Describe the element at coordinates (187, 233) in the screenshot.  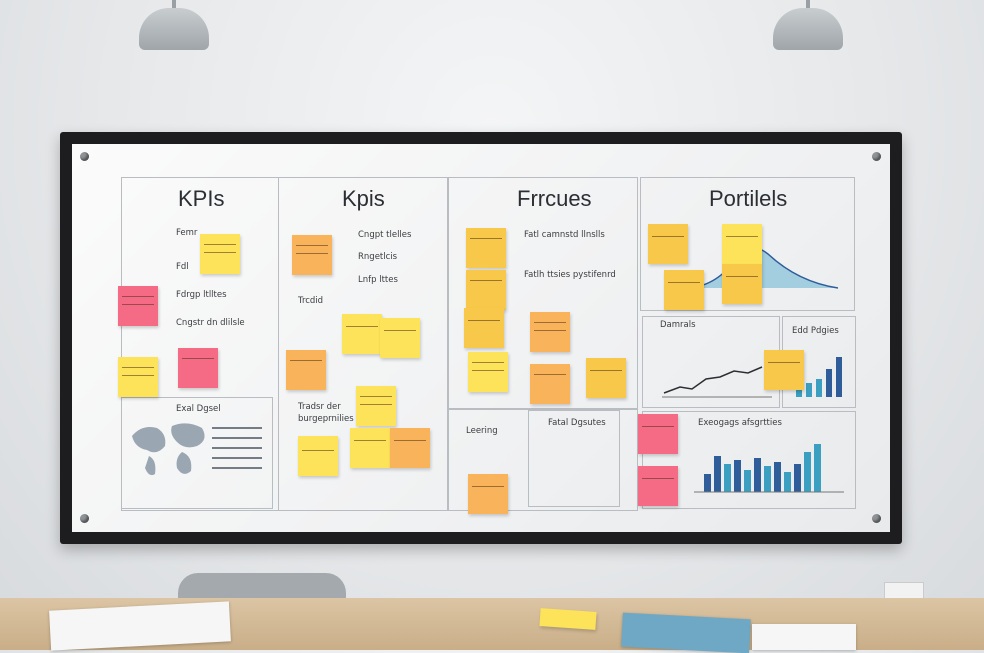
I see `list-item: Femr` at that location.